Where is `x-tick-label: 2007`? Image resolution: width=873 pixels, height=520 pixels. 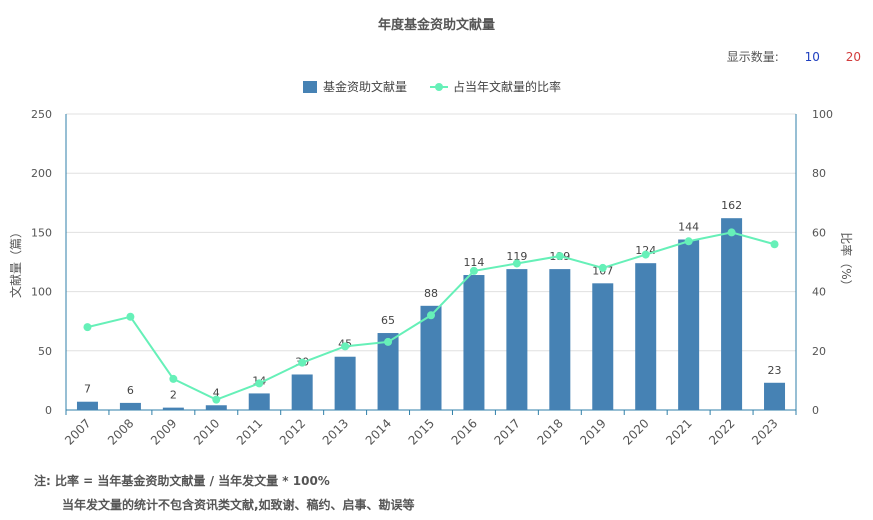 x-tick-label: 2007 is located at coordinates (77, 431).